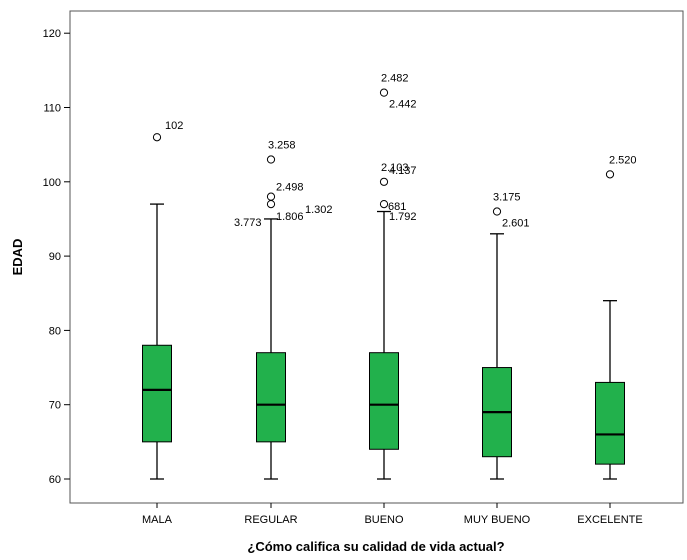 The height and width of the screenshot is (560, 687). What do you see at coordinates (397, 207) in the screenshot?
I see `outlier-label: 681` at bounding box center [397, 207].